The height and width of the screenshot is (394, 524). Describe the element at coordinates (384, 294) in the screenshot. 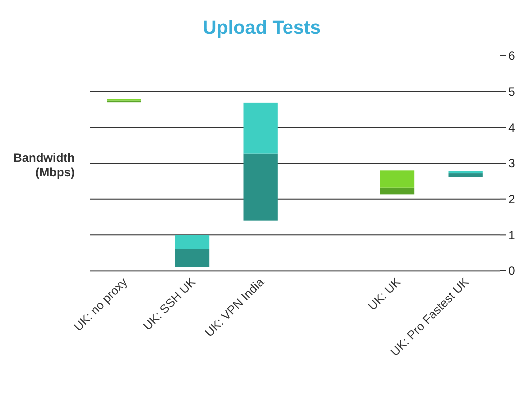

I see `x-tick-label: UK` at that location.